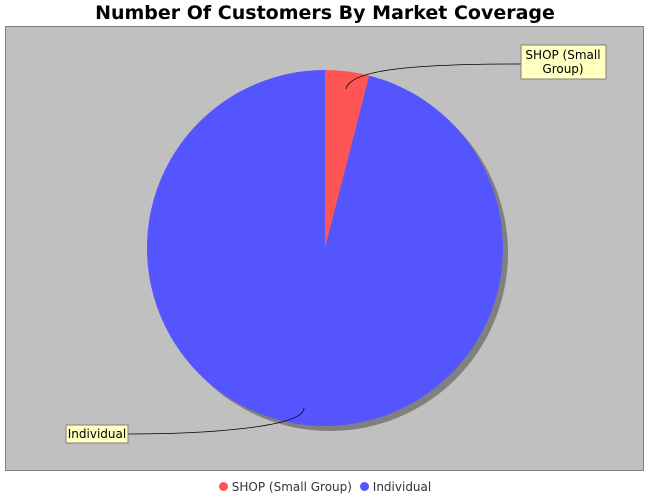 This screenshot has width=650, height=500. I want to click on leader-line-shop, so click(433, 76).